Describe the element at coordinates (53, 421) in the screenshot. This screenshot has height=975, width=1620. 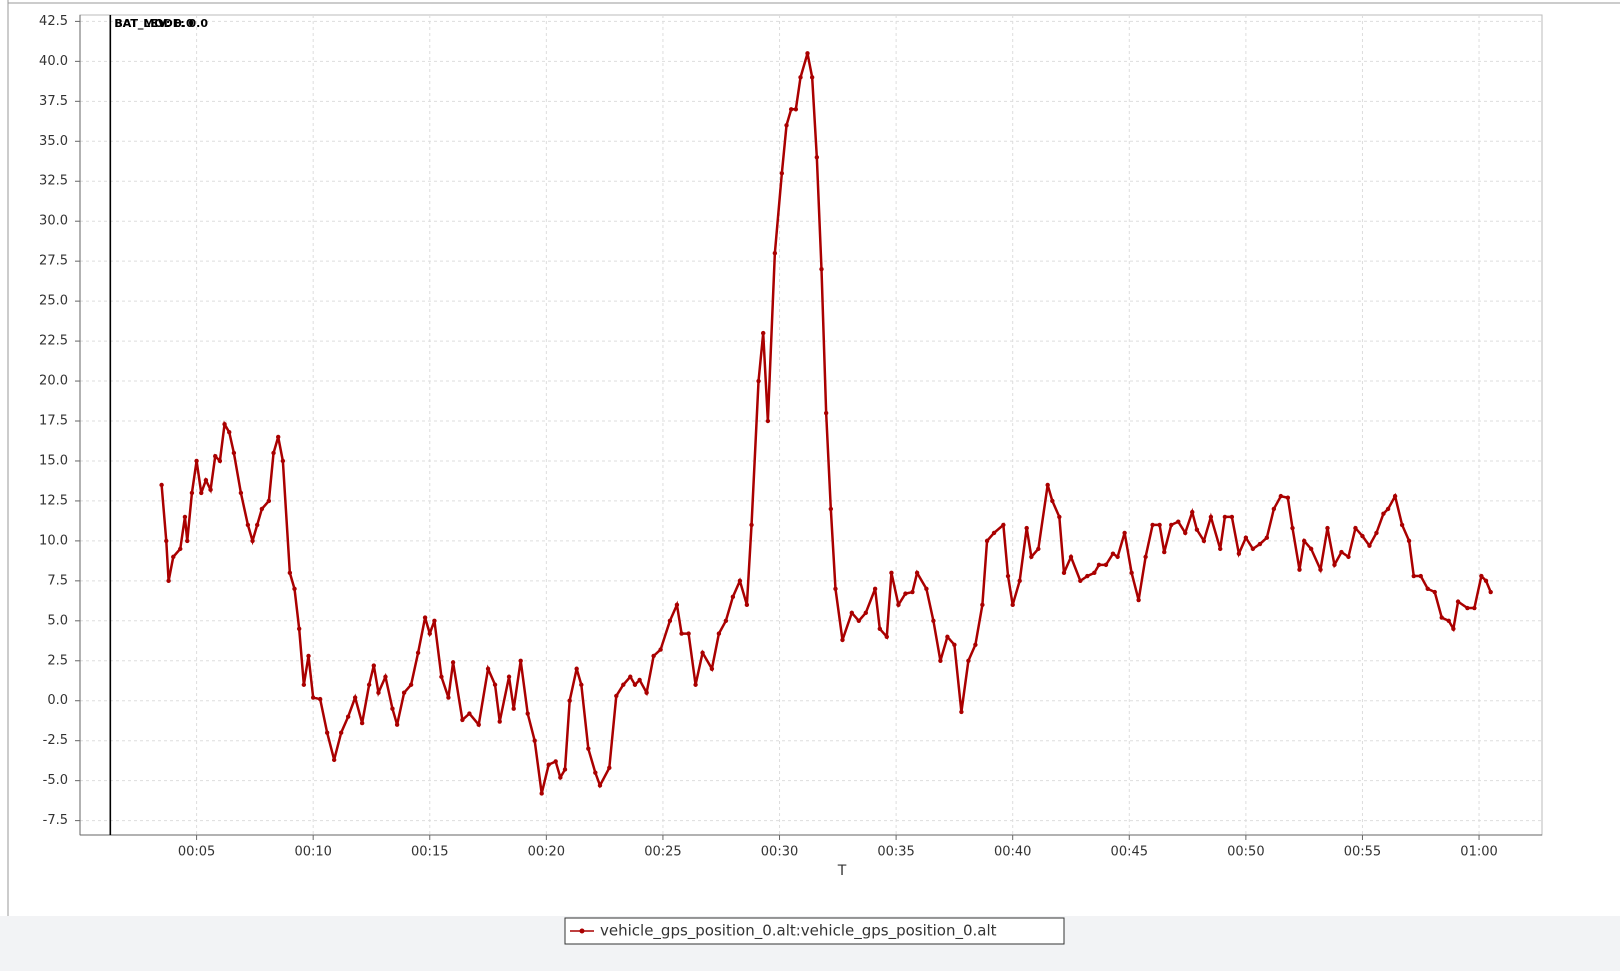
I see `y-tick-label: 17.5` at that location.